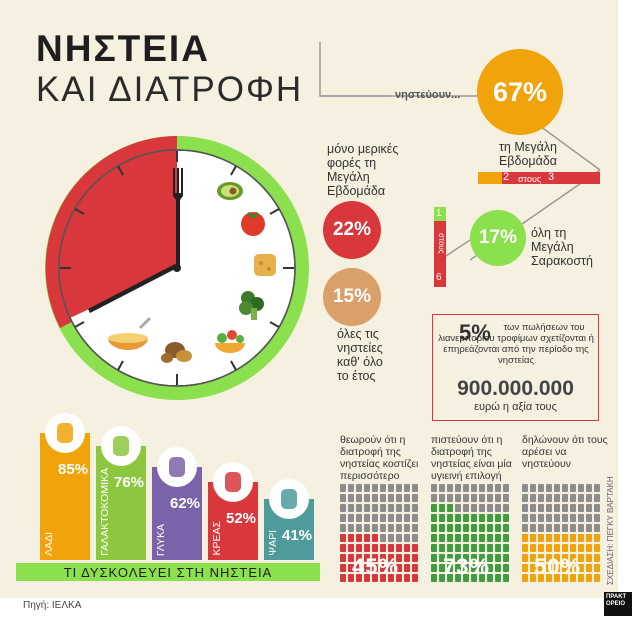 This screenshot has height=617, width=635. Describe the element at coordinates (73, 469) in the screenshot. I see `difficulty-value: 85%` at that location.